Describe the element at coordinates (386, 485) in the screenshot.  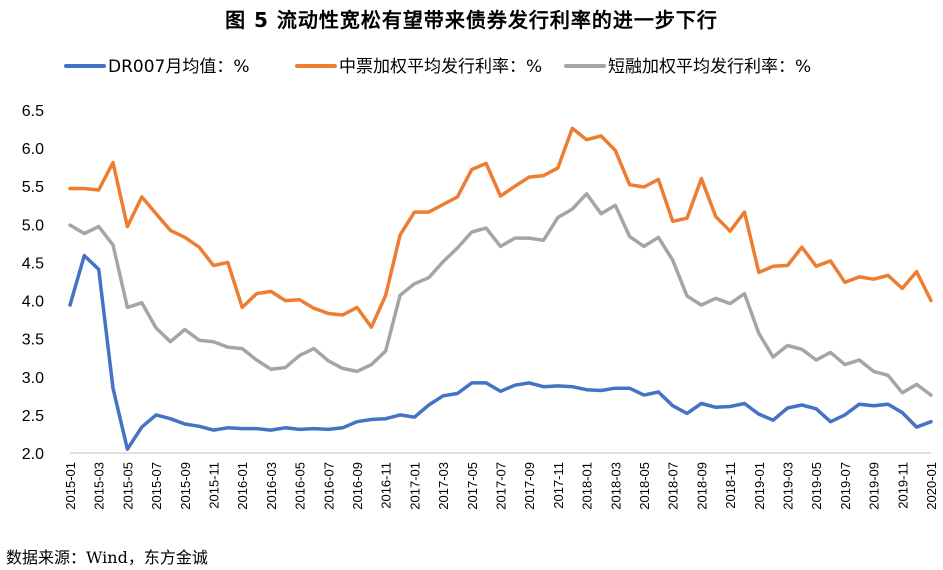
I see `x-tick-label: 2016-11` at that location.